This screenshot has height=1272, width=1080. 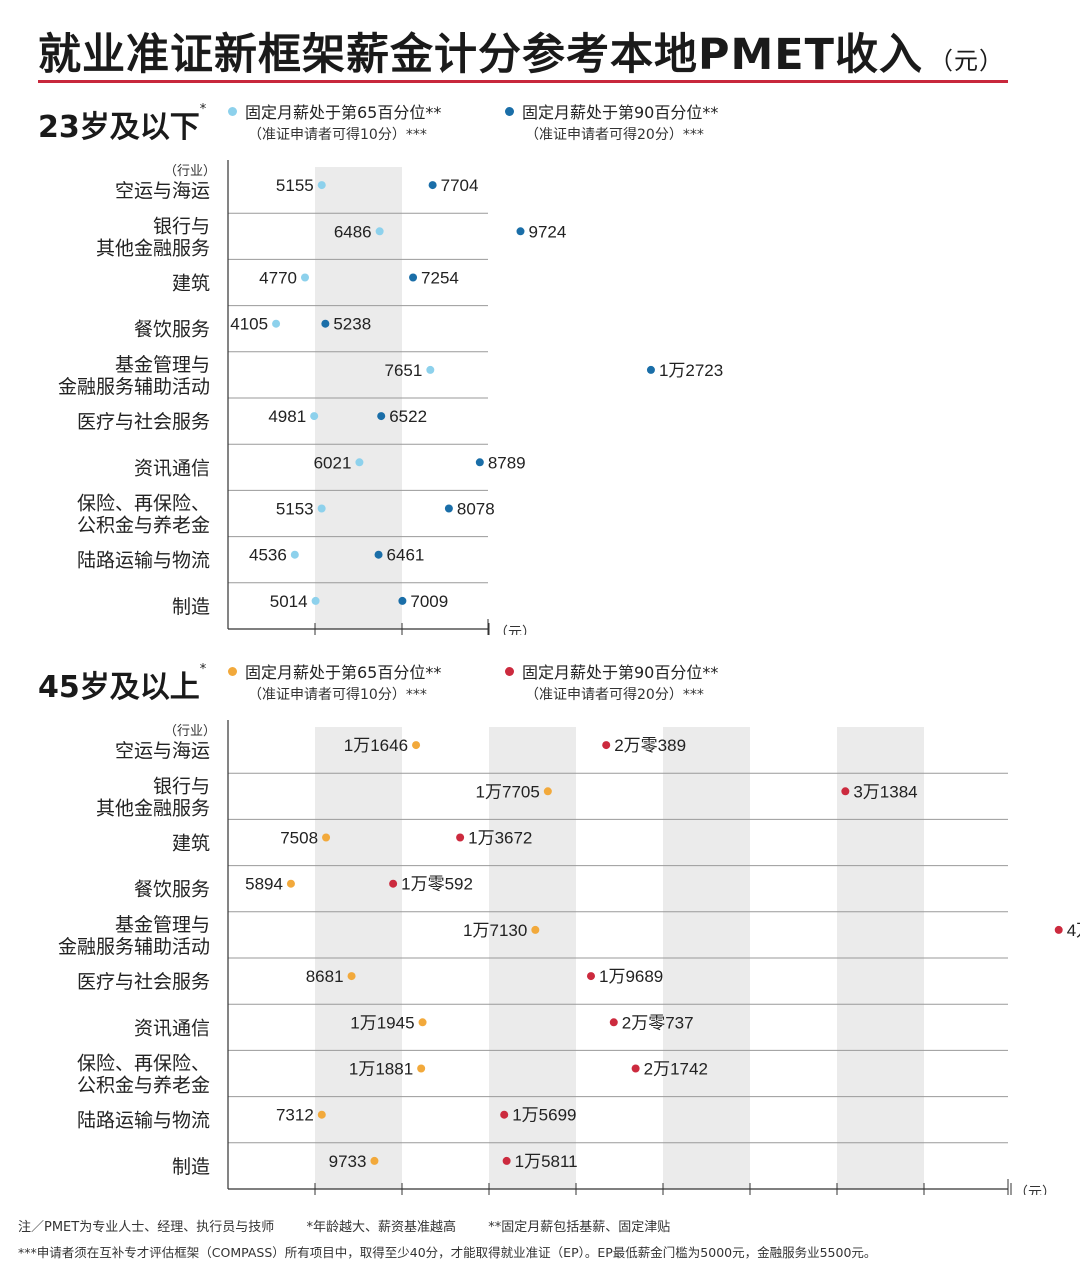 I want to click on legend-young-p65-label: 固定月薪处于第65百分位**, so click(x=343, y=112).